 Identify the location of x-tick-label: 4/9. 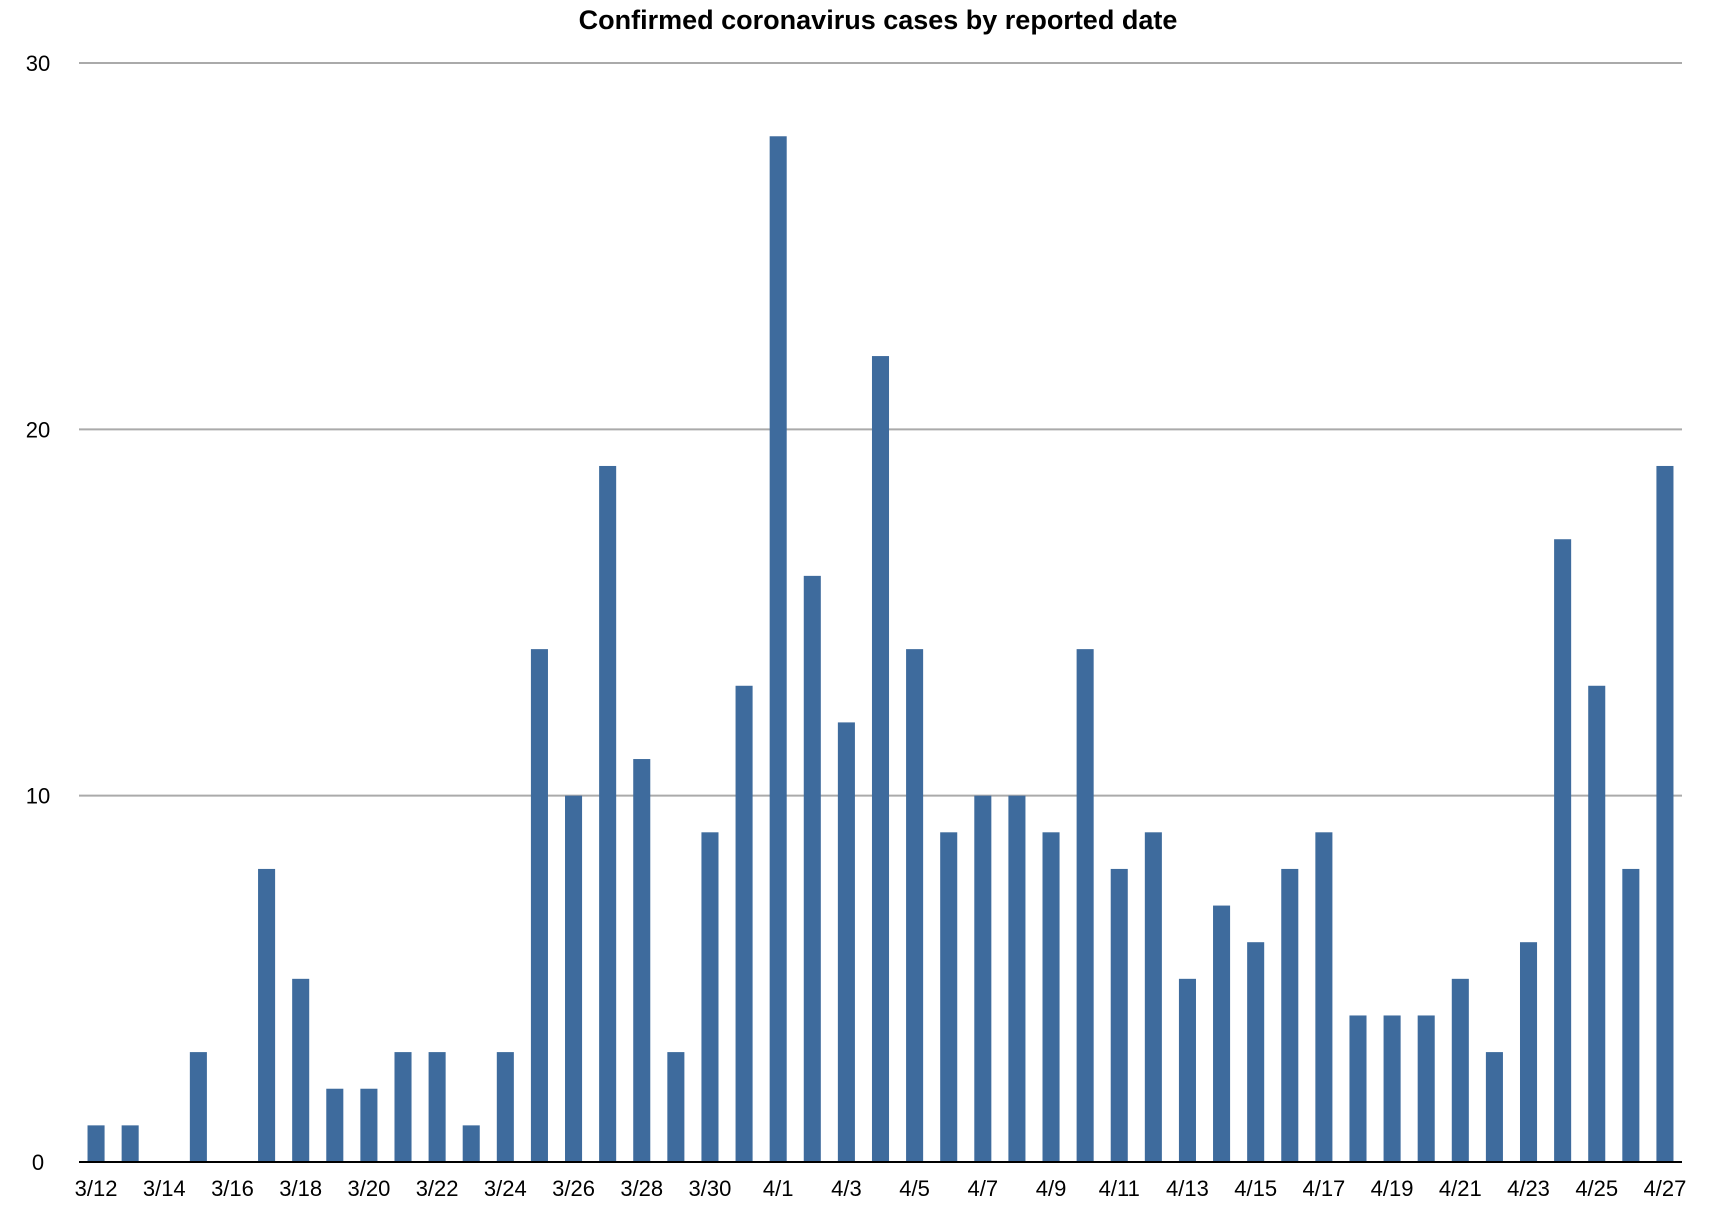
(1051, 1188).